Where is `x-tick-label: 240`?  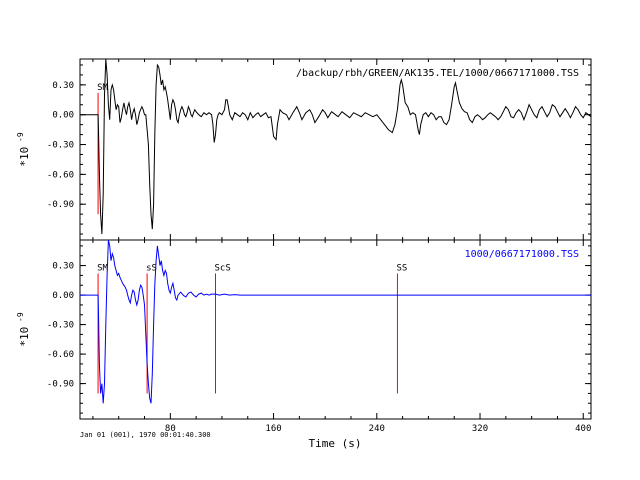 x-tick-label: 240 is located at coordinates (377, 429).